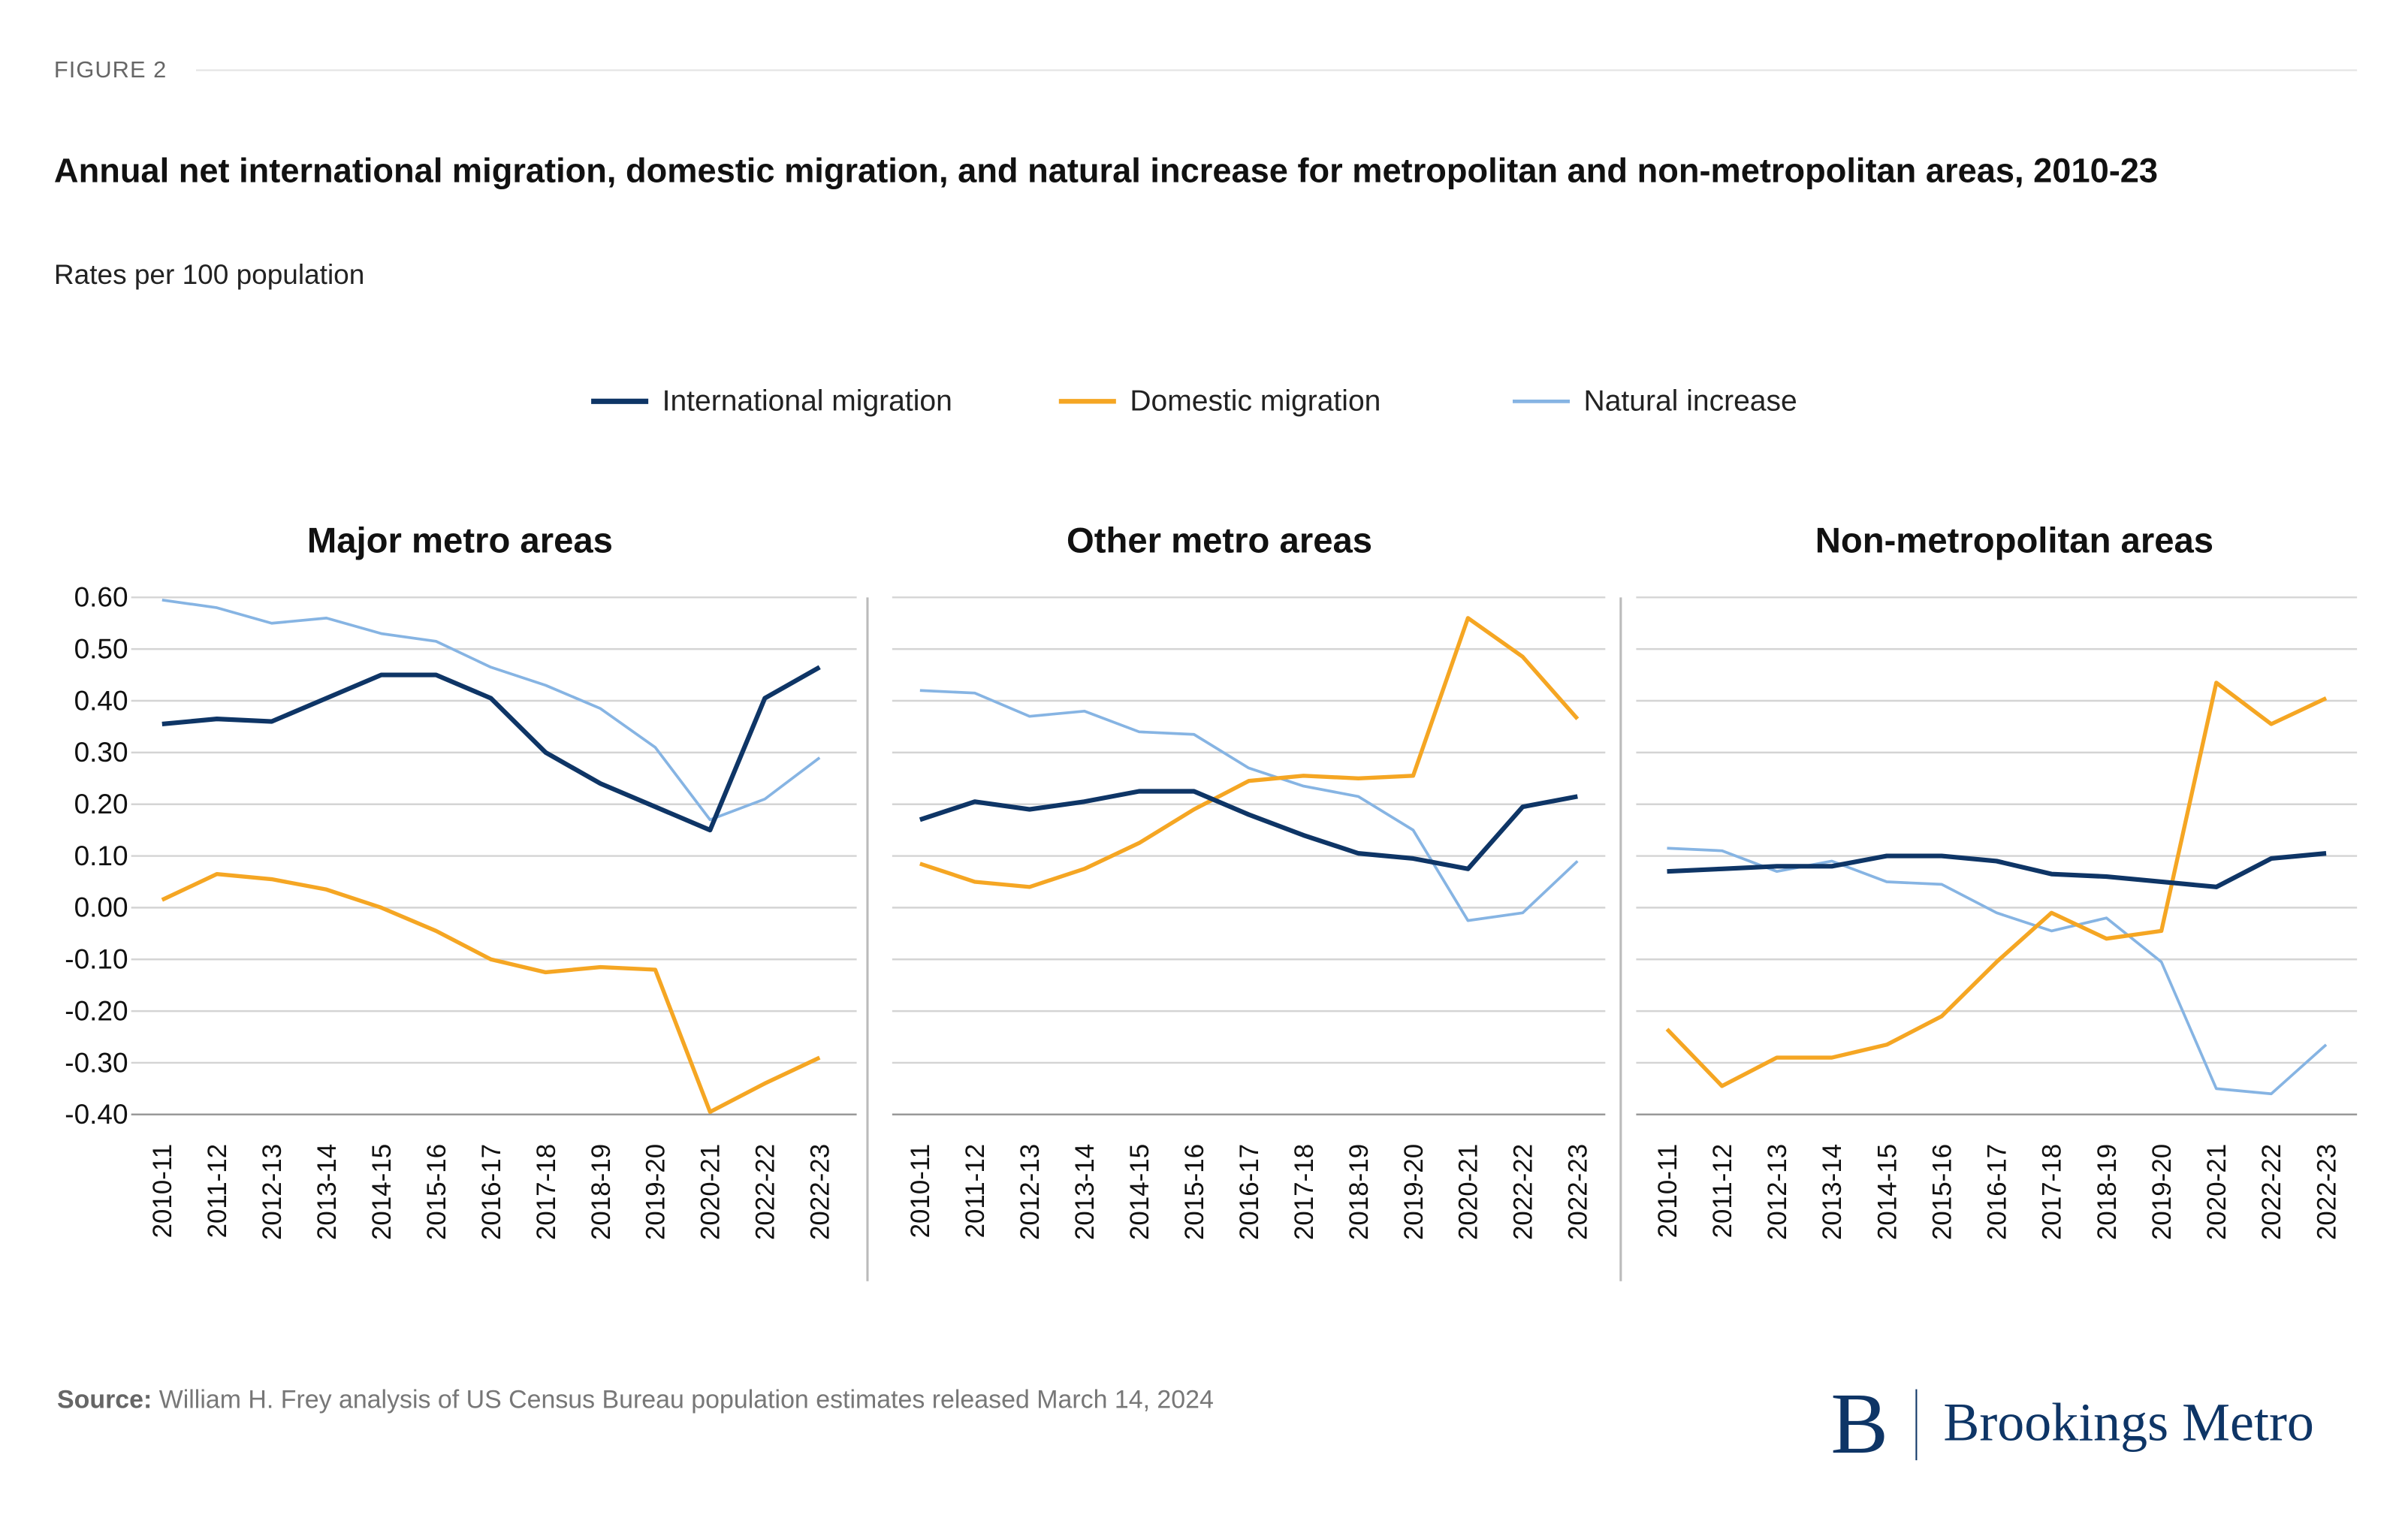  What do you see at coordinates (96, 1010) in the screenshot?
I see `y-tick-label: -0.20` at bounding box center [96, 1010].